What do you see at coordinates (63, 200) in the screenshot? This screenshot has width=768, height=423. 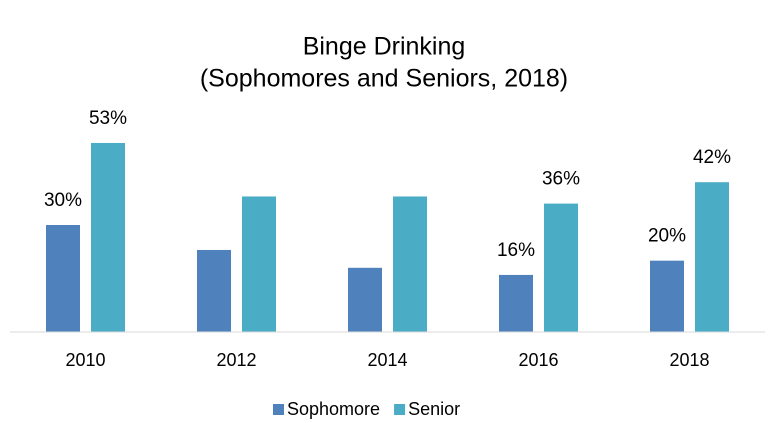 I see `data-label: 30%` at bounding box center [63, 200].